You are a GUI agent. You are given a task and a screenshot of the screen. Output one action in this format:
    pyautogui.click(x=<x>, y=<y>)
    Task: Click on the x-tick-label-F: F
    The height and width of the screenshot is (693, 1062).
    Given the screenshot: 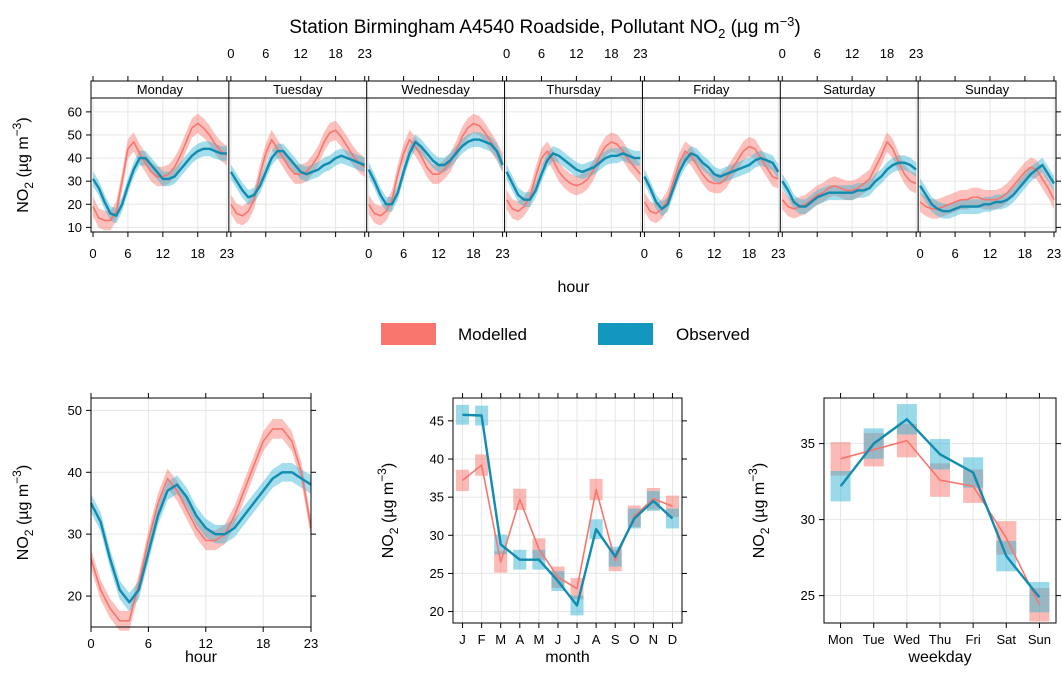 What is the action you would take?
    pyautogui.click(x=482, y=639)
    